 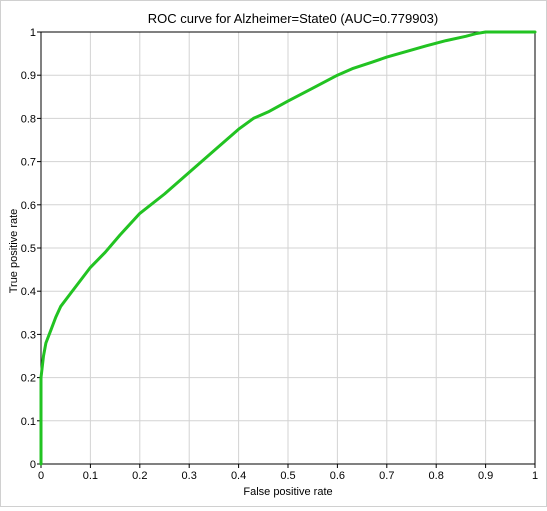 What do you see at coordinates (337, 476) in the screenshot?
I see `x-tick-label: 0.6` at bounding box center [337, 476].